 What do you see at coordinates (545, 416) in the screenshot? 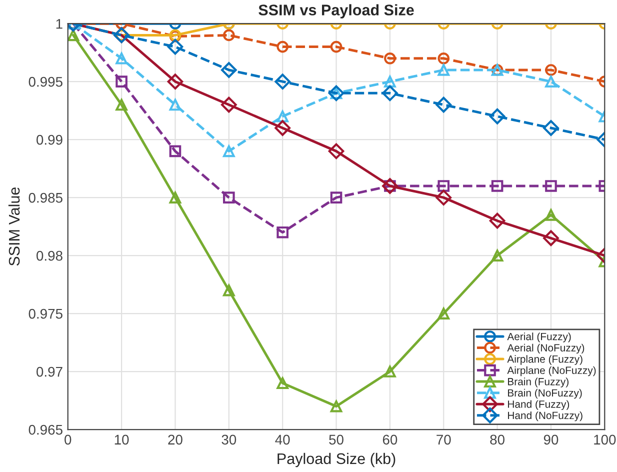
I see `legend-label: Hand (NoFuzzy)` at bounding box center [545, 416].